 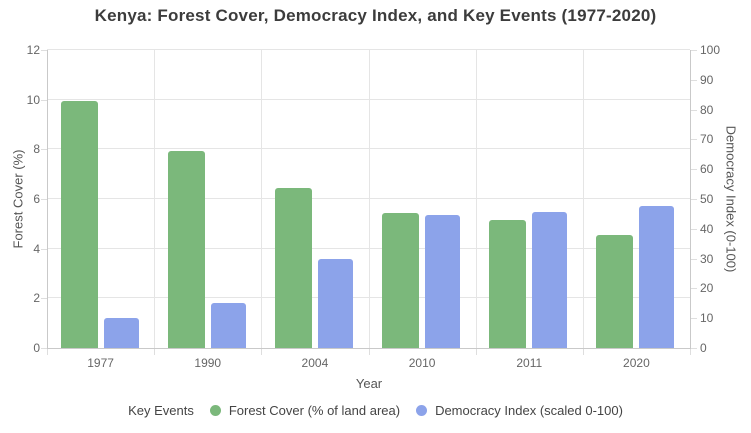 I want to click on y-right-tick-label-50: 50, so click(x=707, y=199).